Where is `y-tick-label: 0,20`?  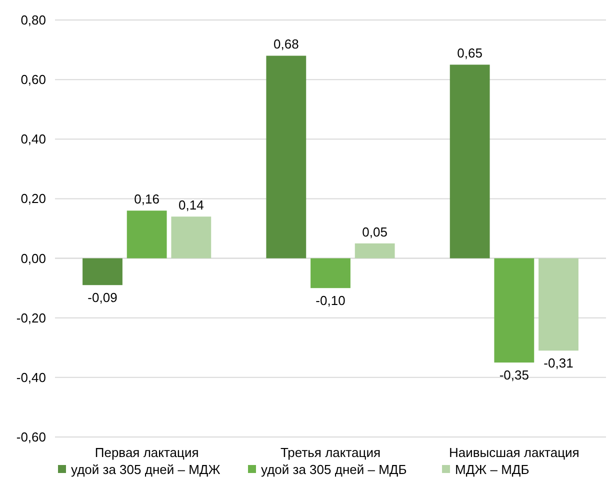
y-tick-label: 0,20 is located at coordinates (33, 198).